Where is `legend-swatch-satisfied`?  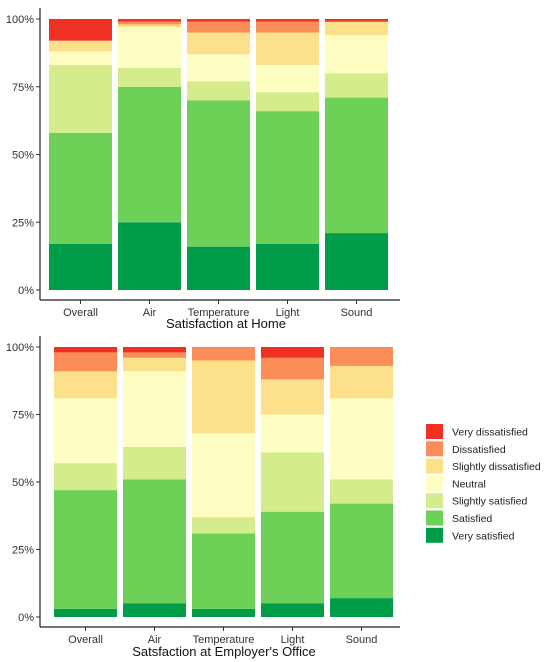 legend-swatch-satisfied is located at coordinates (434, 518).